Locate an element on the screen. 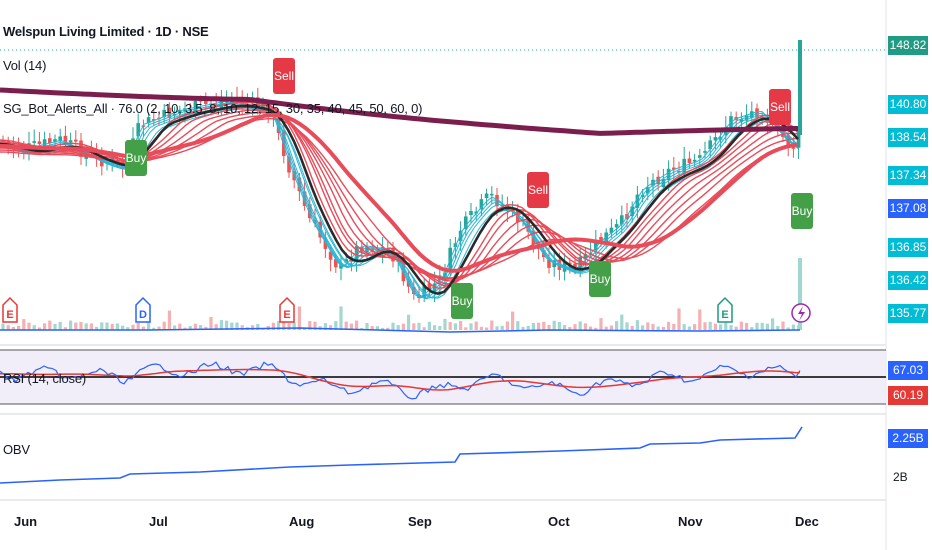 This screenshot has width=932, height=550. price-level-4: 137.08 is located at coordinates (908, 208).